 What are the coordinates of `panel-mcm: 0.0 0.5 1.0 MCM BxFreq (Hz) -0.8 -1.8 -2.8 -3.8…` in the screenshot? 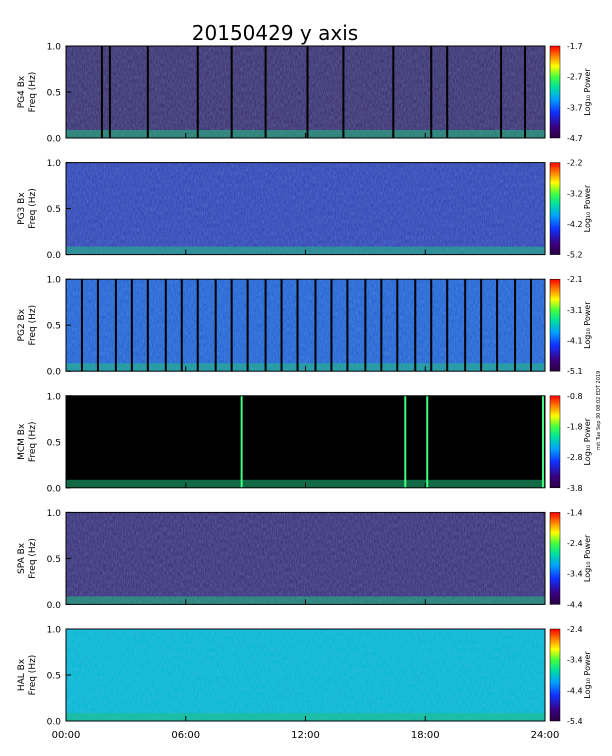 It's located at (304, 443).